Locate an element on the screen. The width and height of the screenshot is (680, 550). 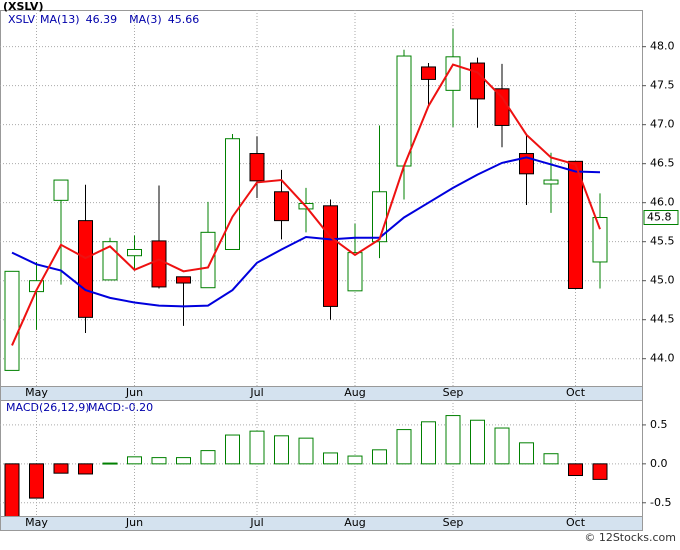
legend-value: 45.66 is located at coordinates (184, 19).